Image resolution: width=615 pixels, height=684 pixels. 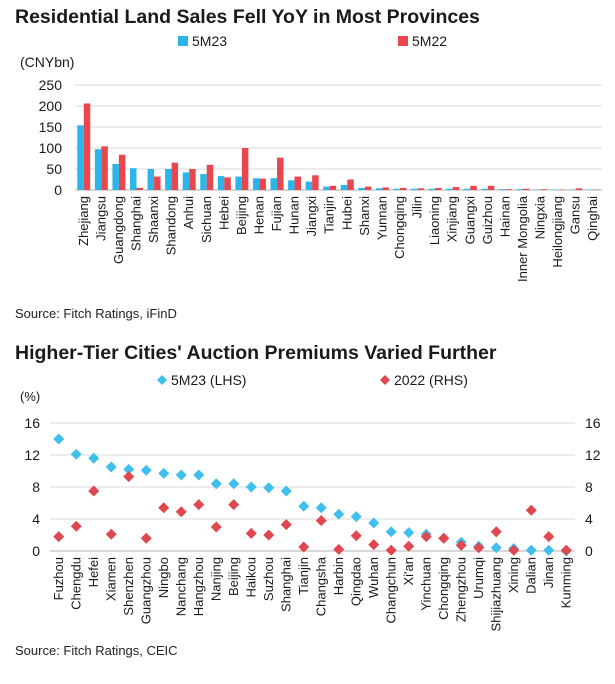 What do you see at coordinates (530, 575) in the screenshot?
I see `x-tick-label: Dalian` at bounding box center [530, 575].